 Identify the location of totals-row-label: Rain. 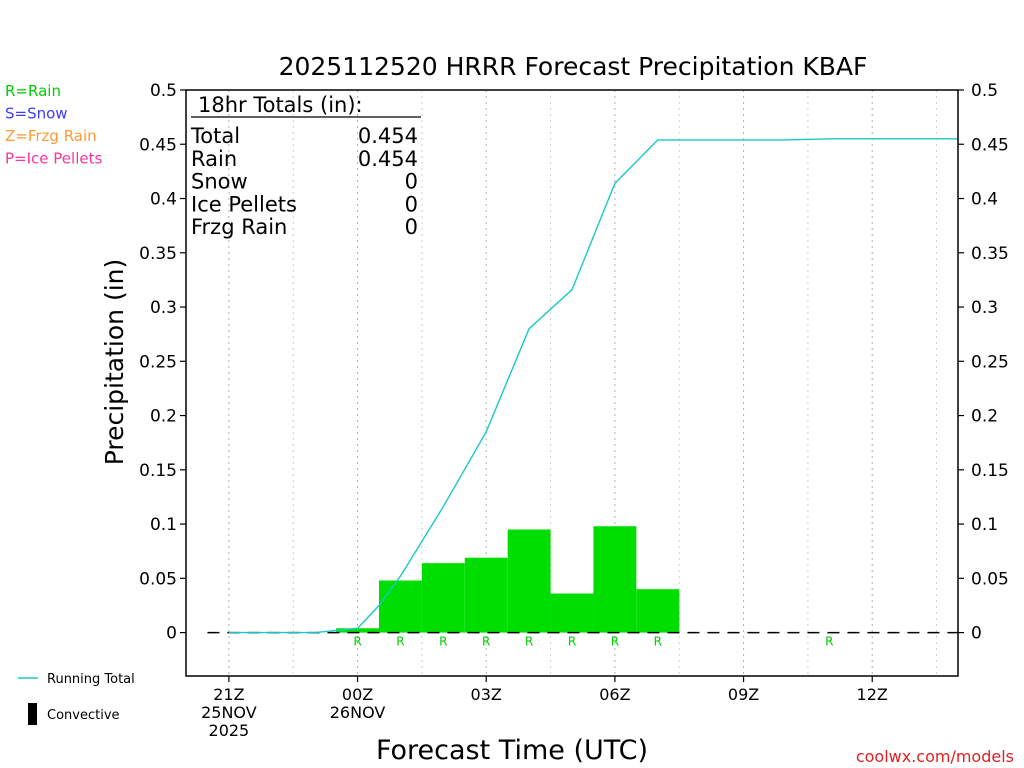
(214, 159).